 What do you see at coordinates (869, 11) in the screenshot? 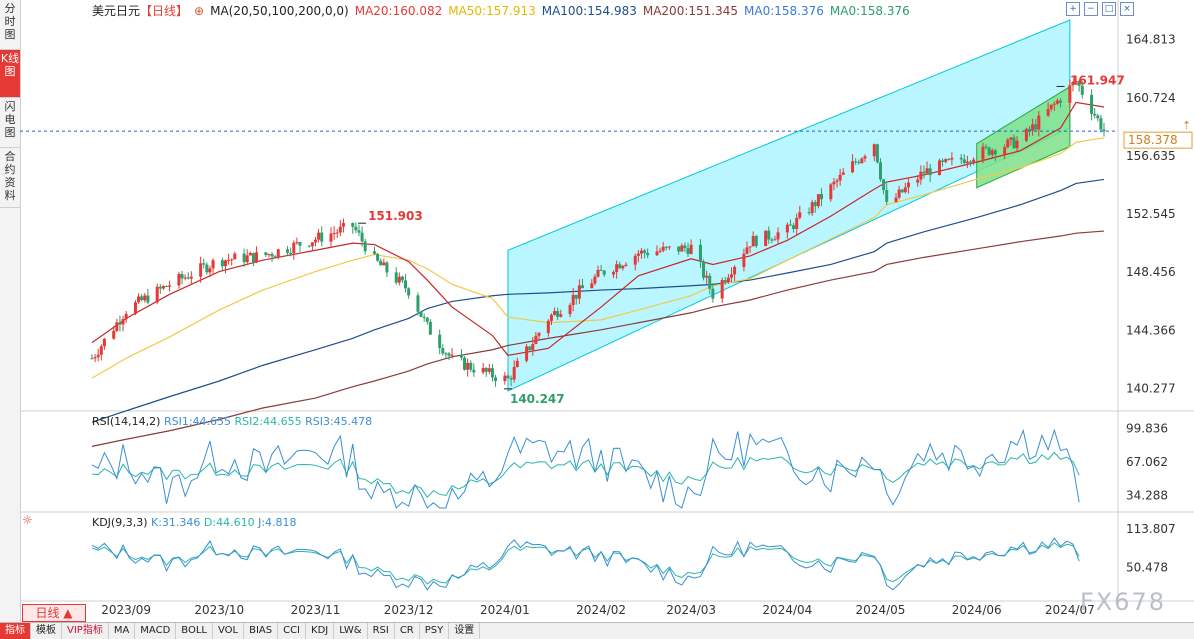
I see `legend-ma0-b: MA0:158.376` at bounding box center [869, 11].